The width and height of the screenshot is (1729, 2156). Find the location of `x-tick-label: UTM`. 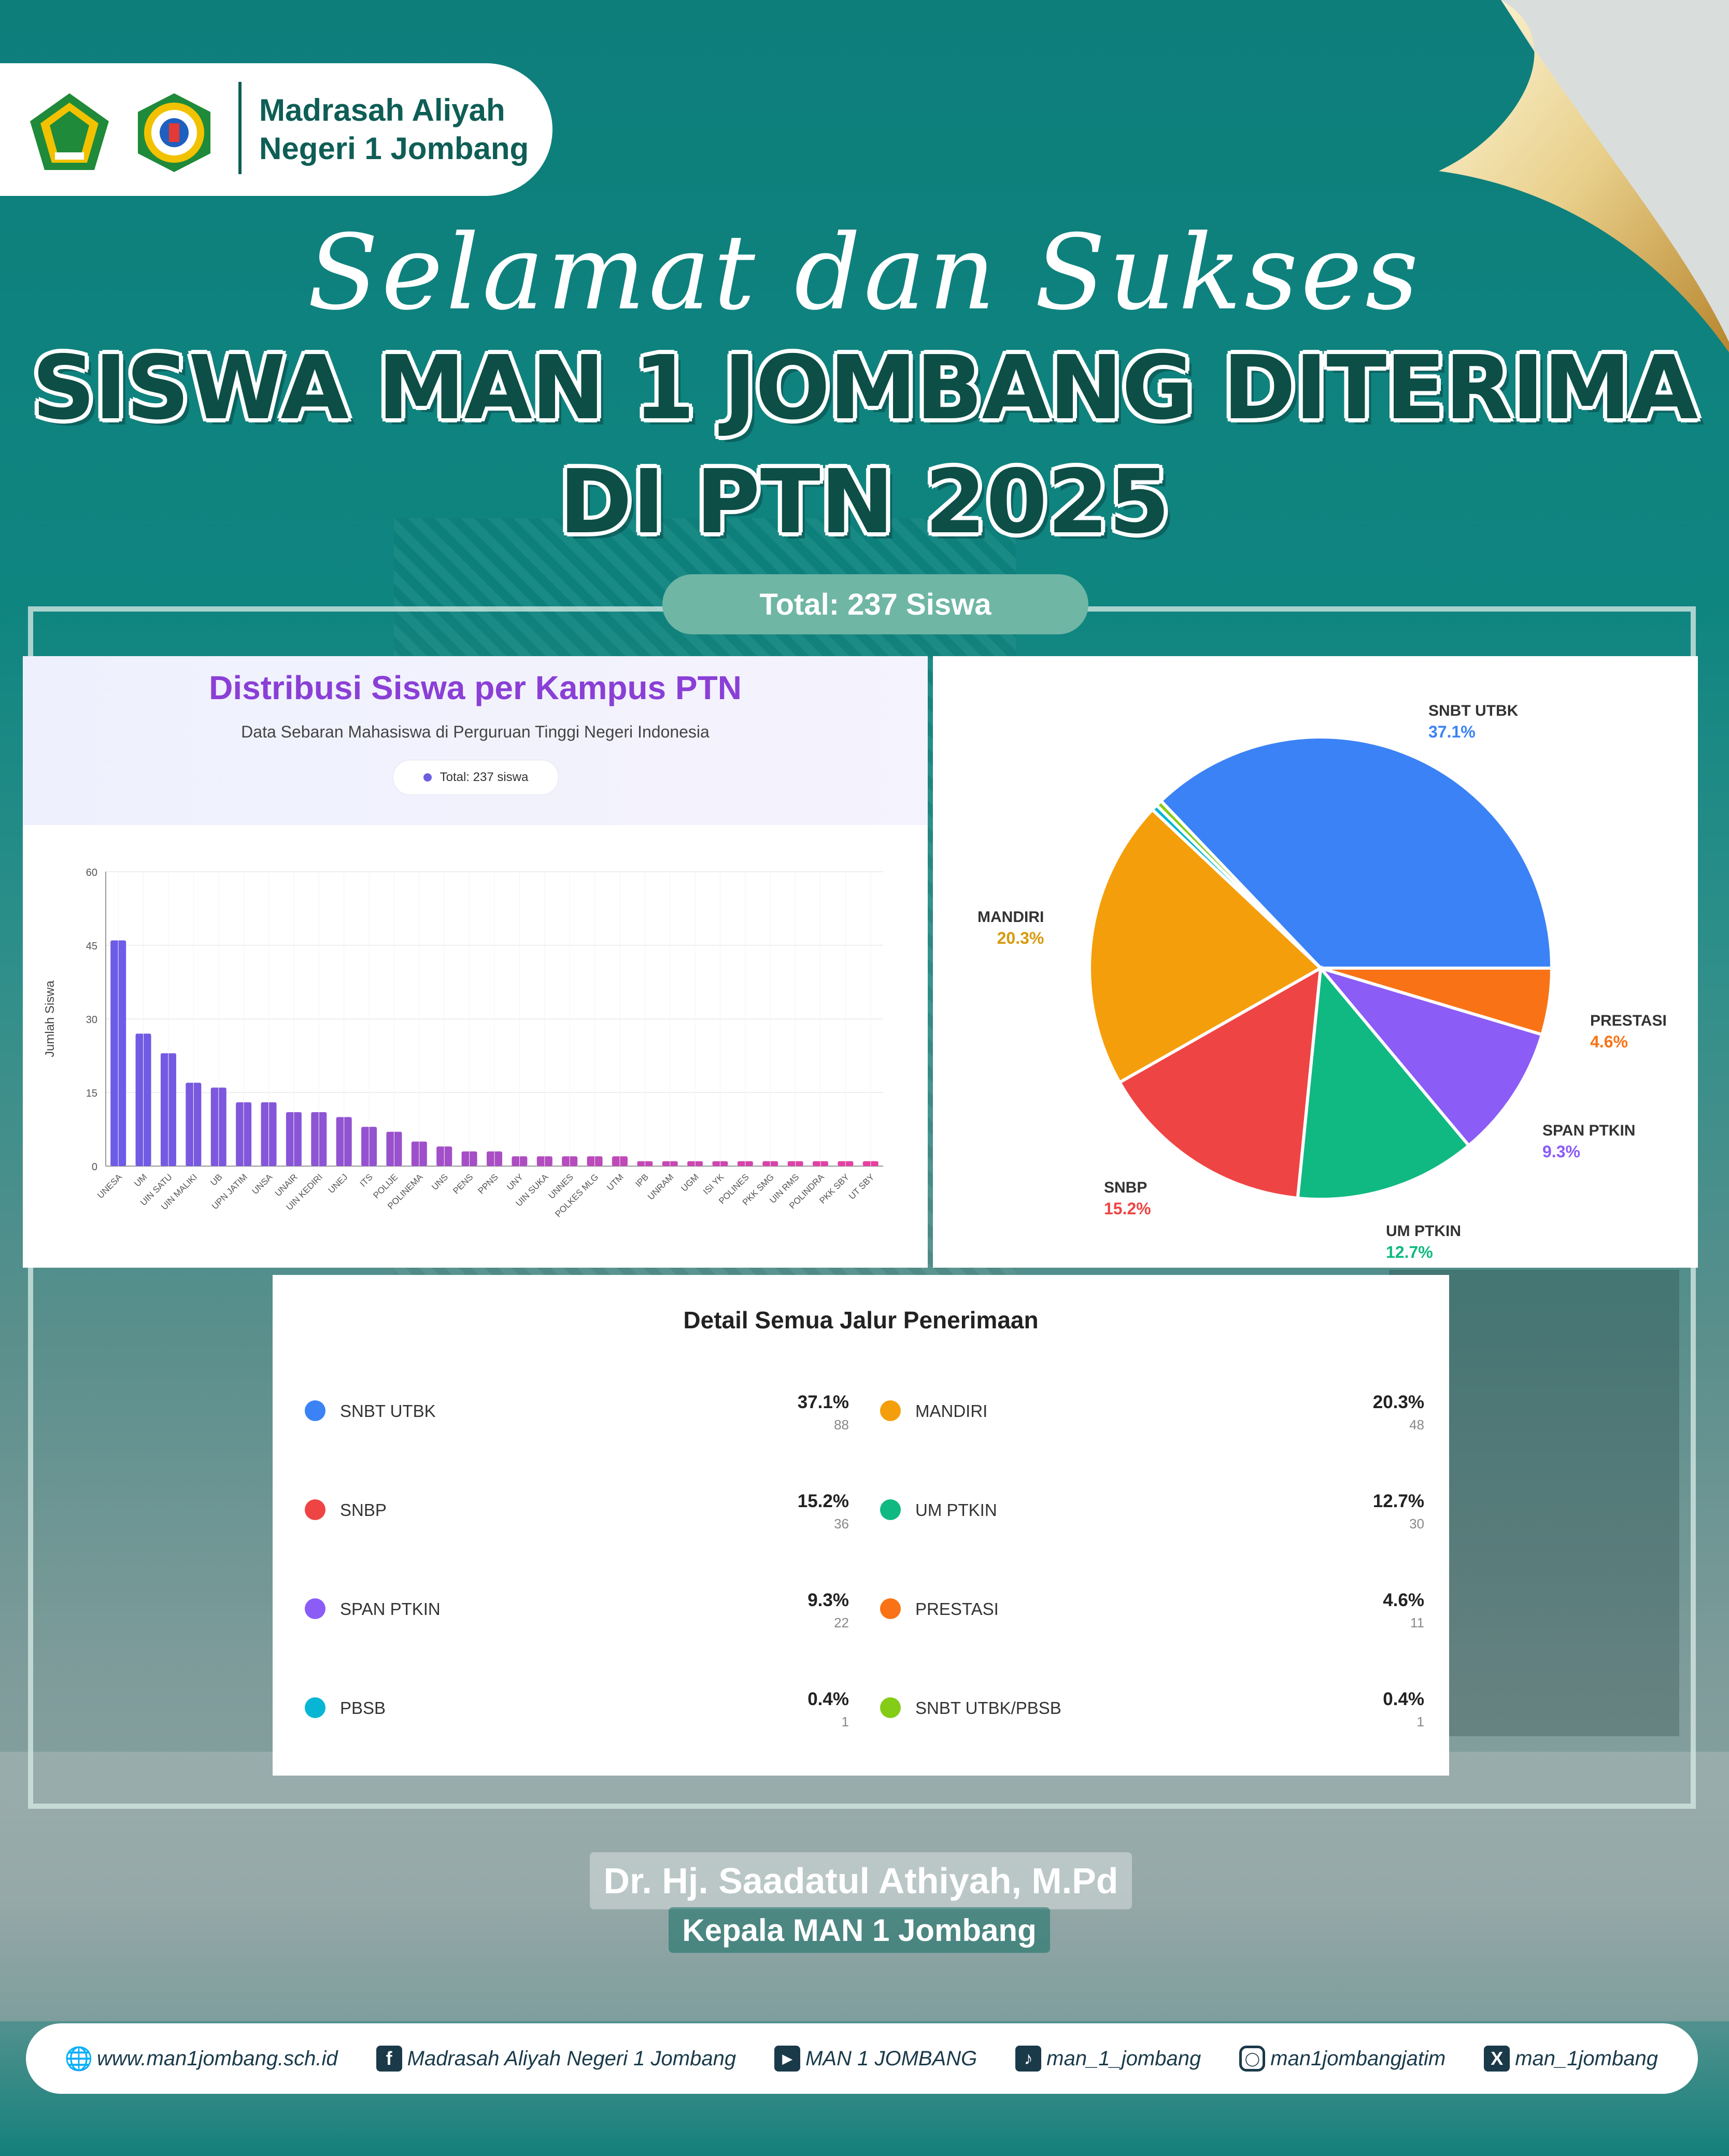

x-tick-label: UTM is located at coordinates (615, 1182).